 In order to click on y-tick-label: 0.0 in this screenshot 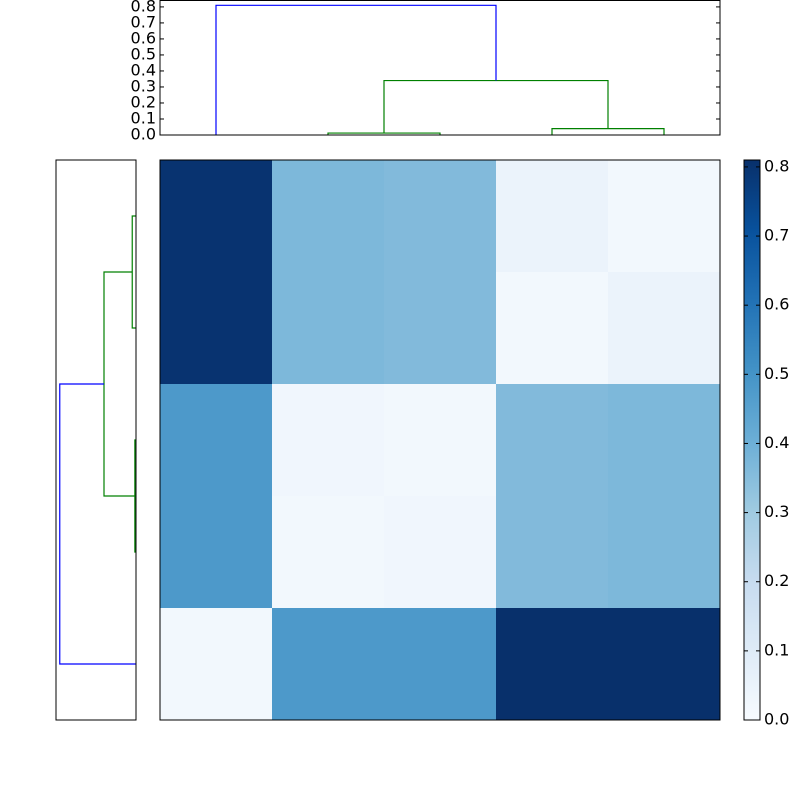, I will do `click(143, 134)`.